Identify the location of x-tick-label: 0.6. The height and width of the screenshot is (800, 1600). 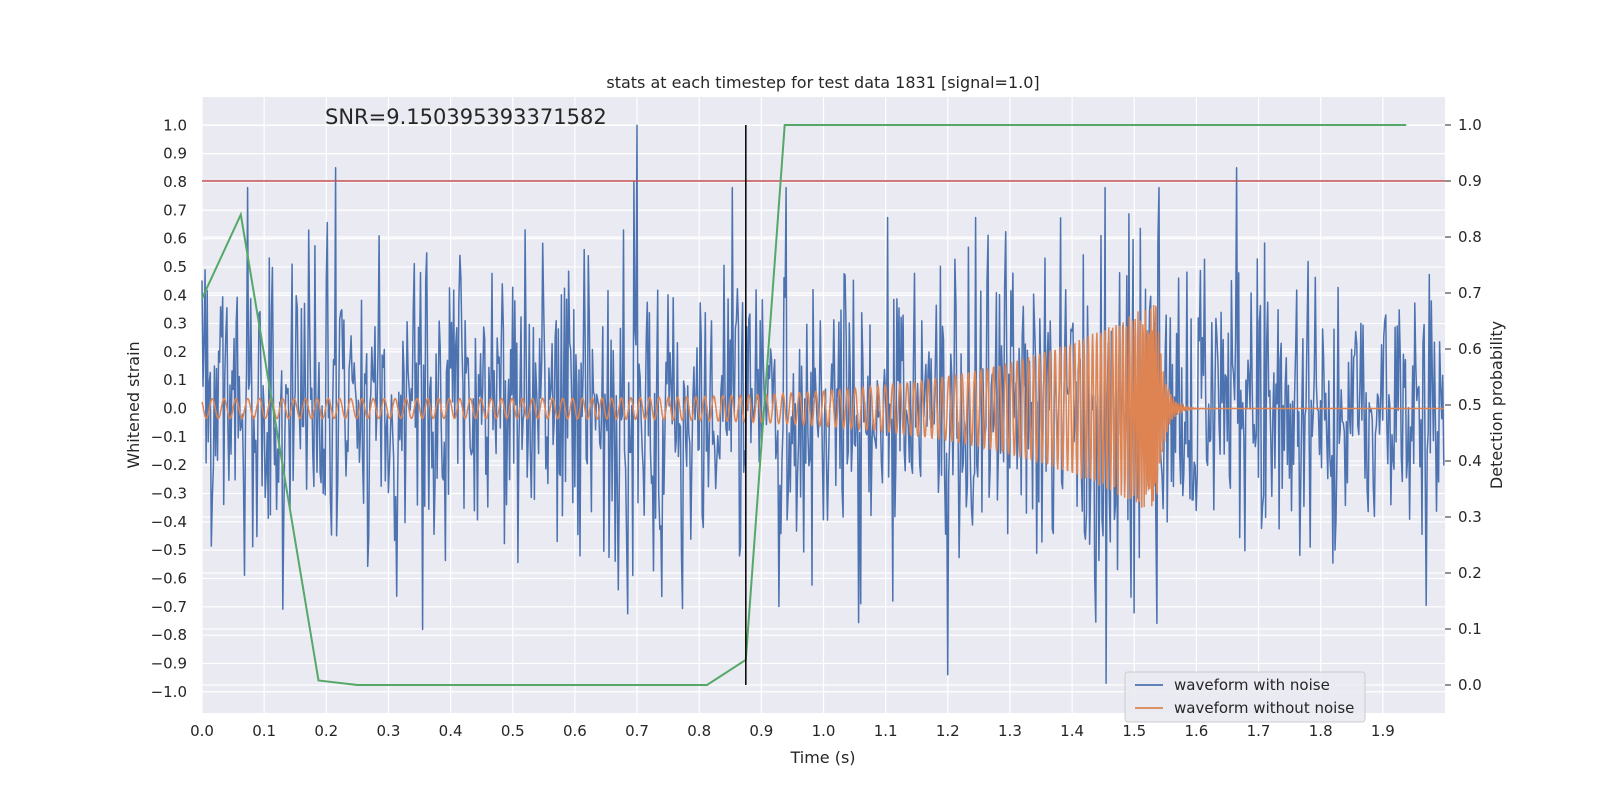
(575, 731).